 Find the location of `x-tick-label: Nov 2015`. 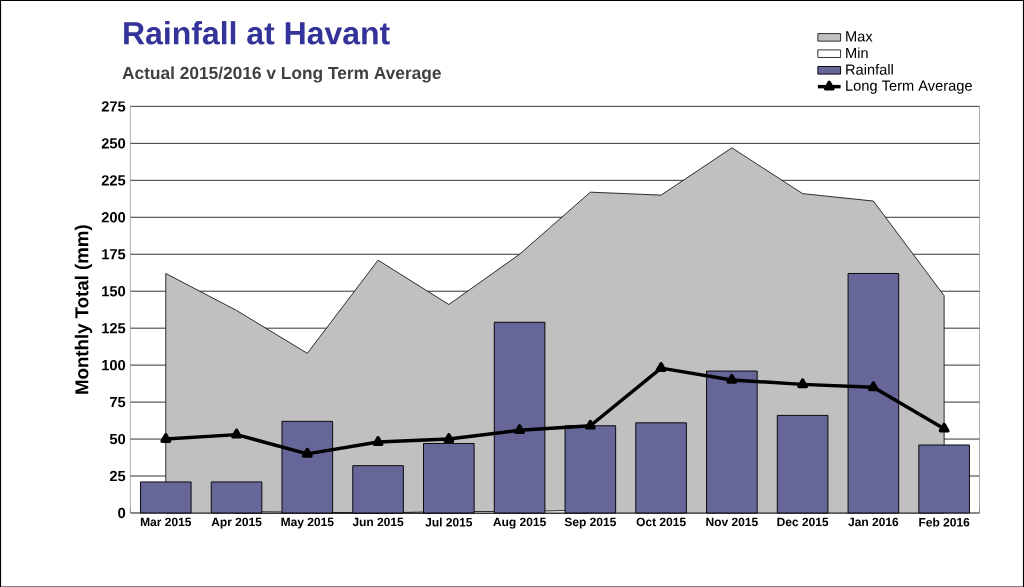

x-tick-label: Nov 2015 is located at coordinates (732, 521).